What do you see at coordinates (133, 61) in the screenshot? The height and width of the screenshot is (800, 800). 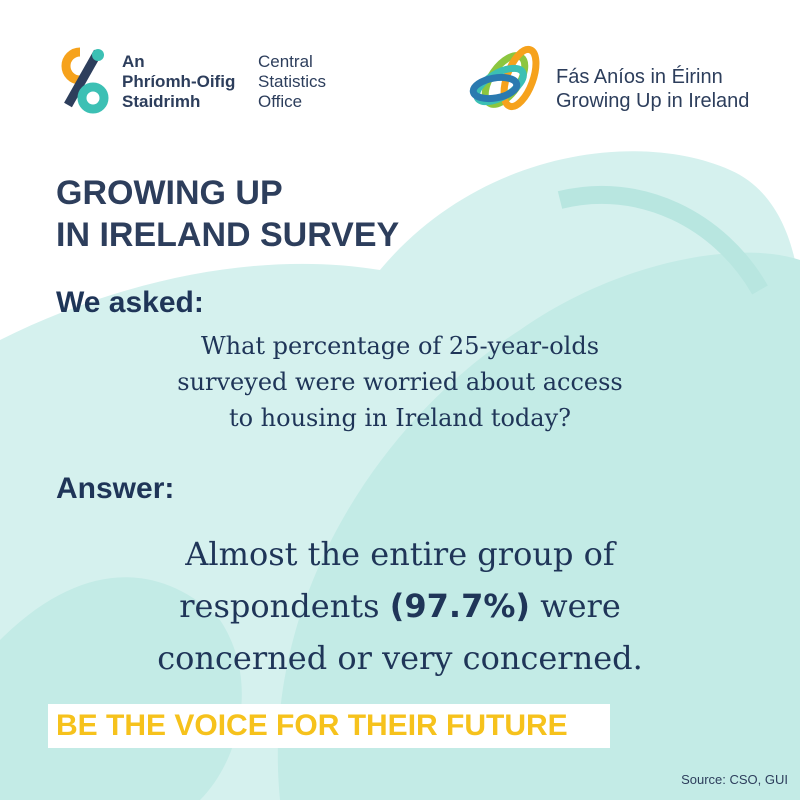 I see `logo-text: An` at bounding box center [133, 61].